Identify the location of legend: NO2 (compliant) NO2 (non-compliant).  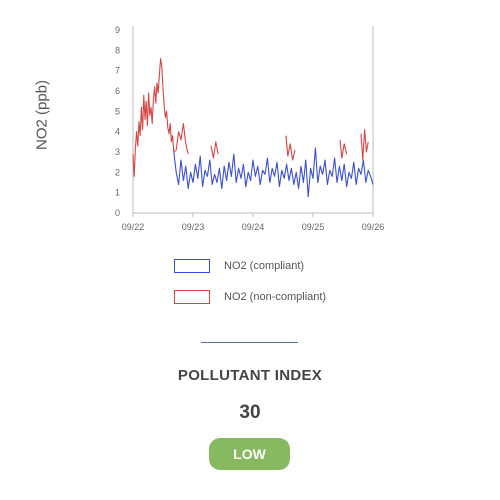
(250, 288).